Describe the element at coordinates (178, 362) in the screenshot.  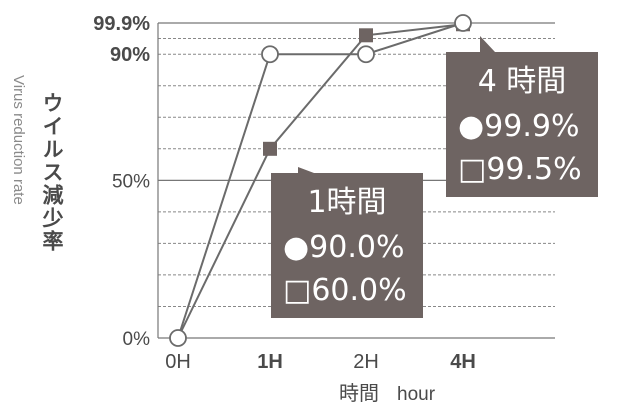
I see `x-tick-label: 0H` at that location.